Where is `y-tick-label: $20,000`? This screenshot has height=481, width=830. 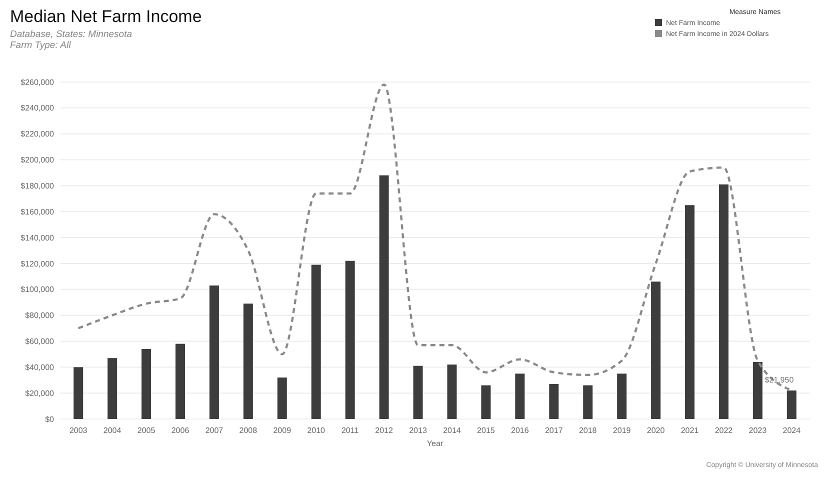 y-tick-label: $20,000 is located at coordinates (40, 393).